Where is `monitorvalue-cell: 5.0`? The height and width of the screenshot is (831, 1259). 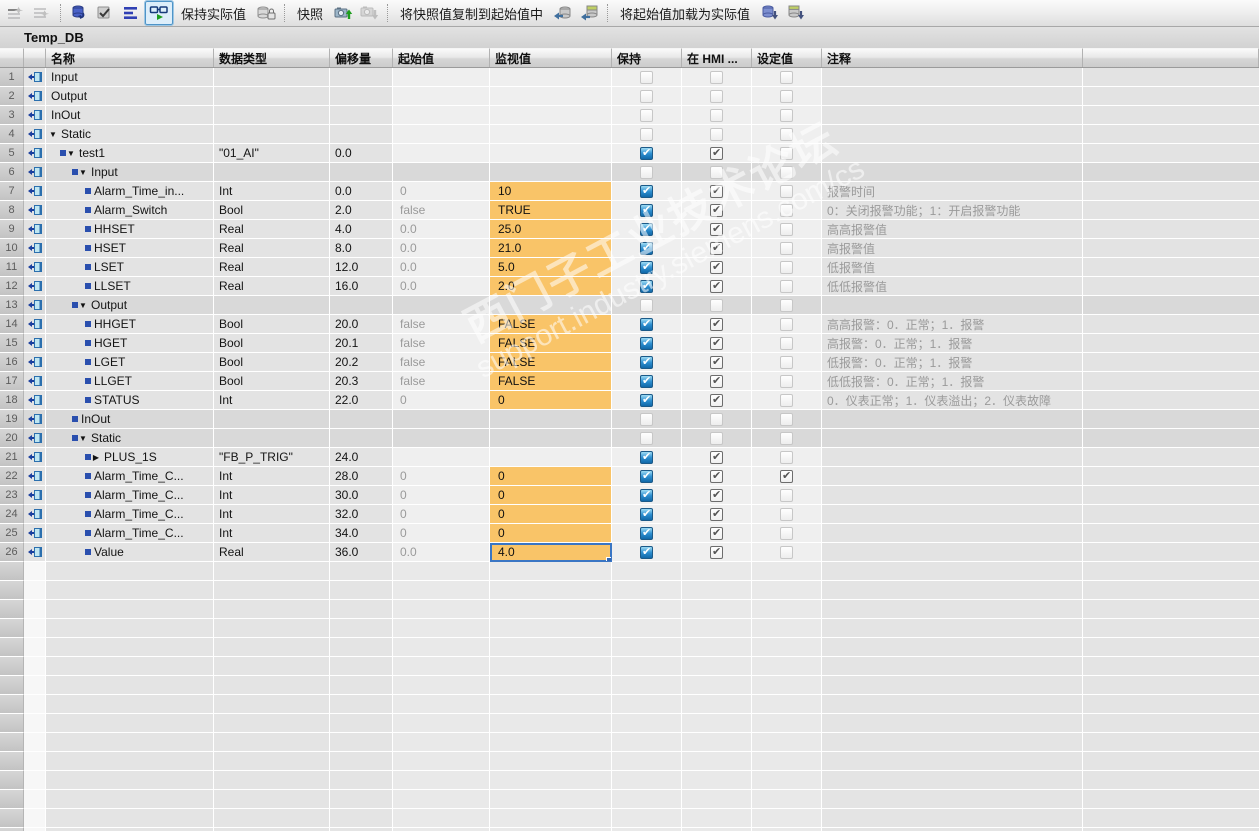
monitorvalue-cell: 5.0 is located at coordinates (551, 267).